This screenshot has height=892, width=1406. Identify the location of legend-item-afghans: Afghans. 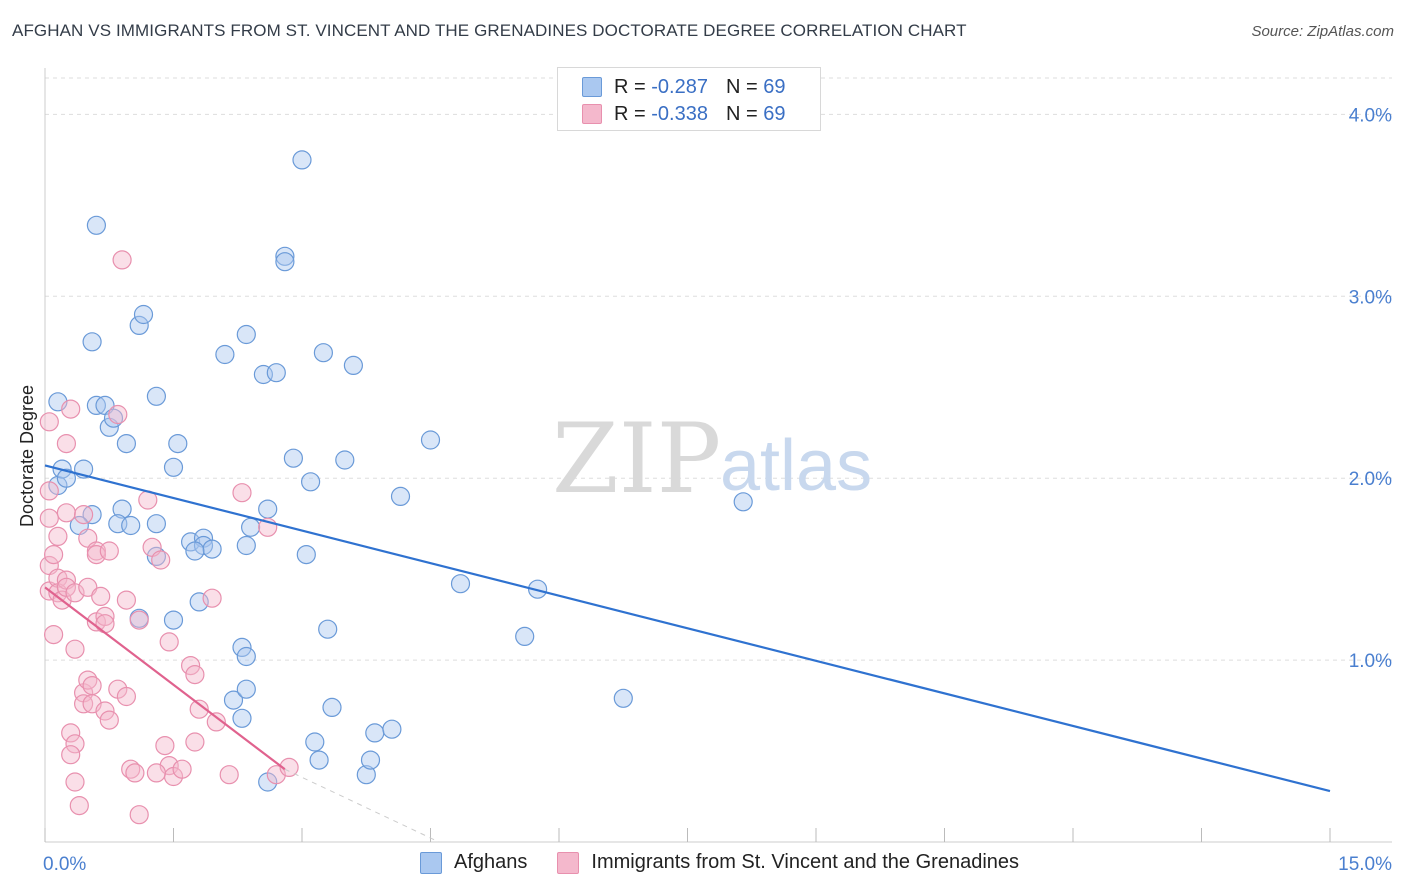
(473, 862).